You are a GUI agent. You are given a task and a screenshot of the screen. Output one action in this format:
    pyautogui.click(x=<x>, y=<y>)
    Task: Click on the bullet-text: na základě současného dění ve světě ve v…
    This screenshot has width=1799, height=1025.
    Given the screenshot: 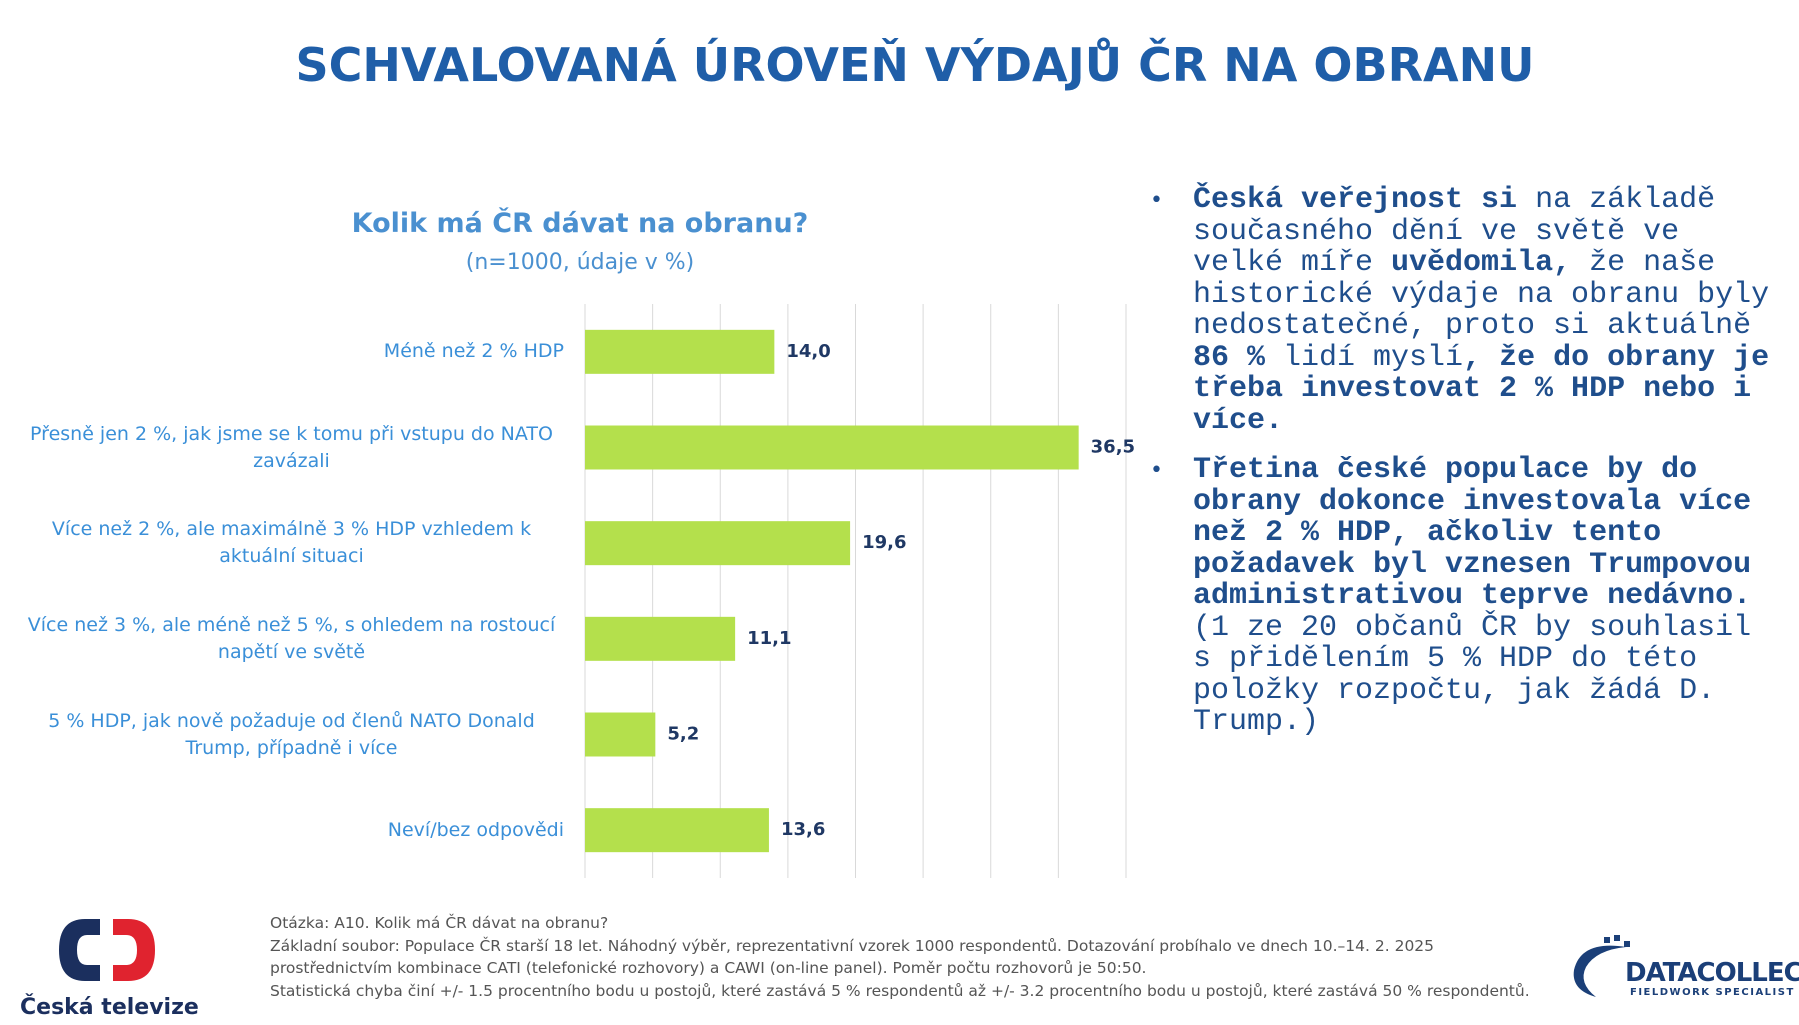 What is the action you would take?
    pyautogui.click(x=1454, y=231)
    